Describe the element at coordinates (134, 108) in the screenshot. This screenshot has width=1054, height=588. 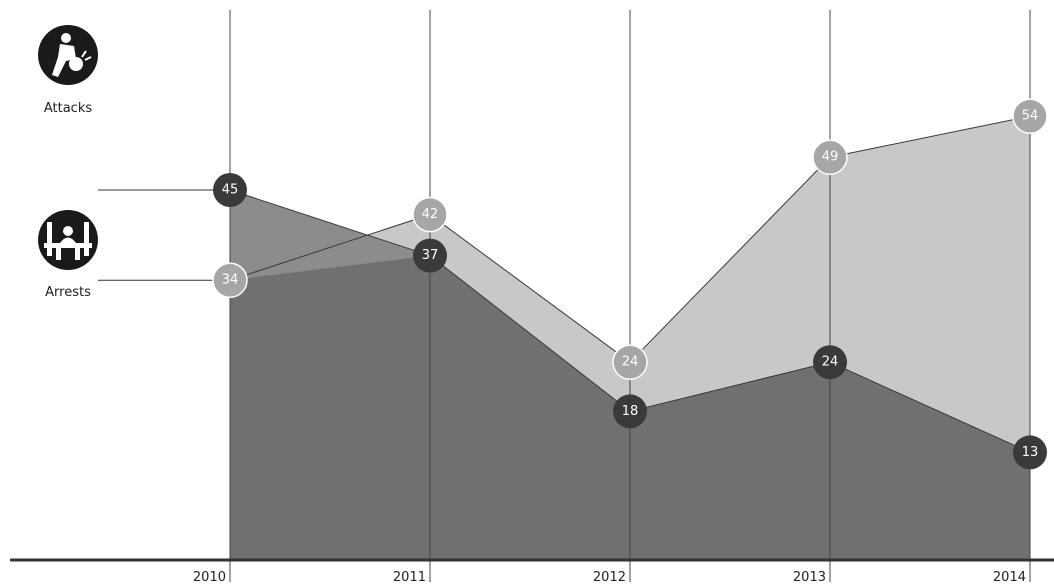
I see `legend-item-attacks: Attacks` at that location.